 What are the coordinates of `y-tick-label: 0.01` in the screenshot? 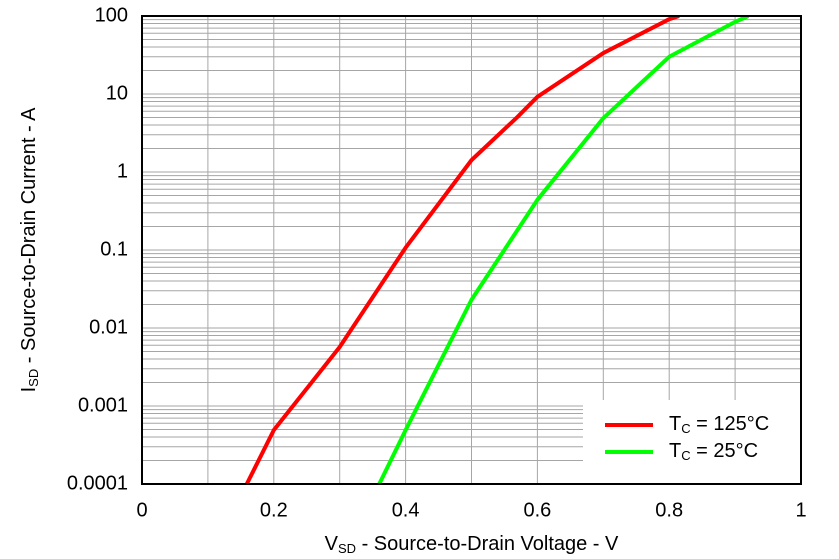 It's located at (108, 327).